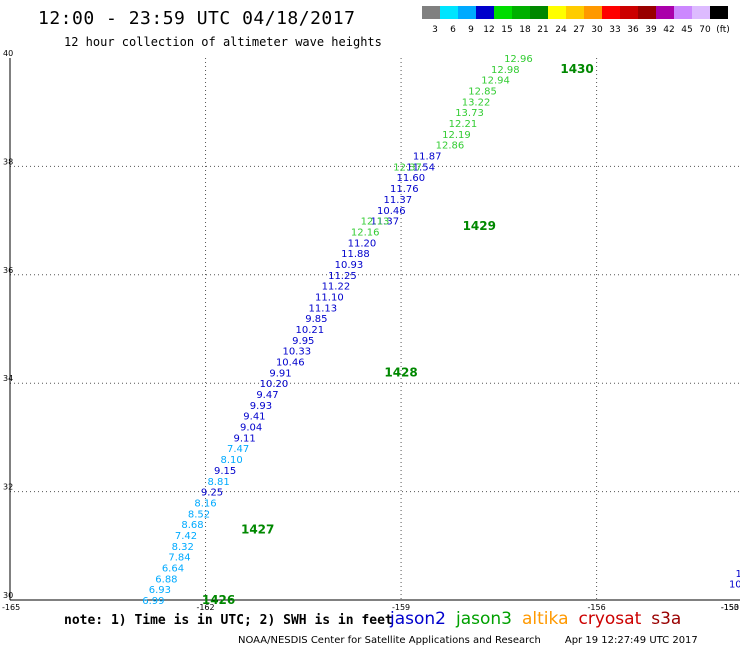  What do you see at coordinates (8, 487) in the screenshot?
I see `y-tick-label: 32` at bounding box center [8, 487].